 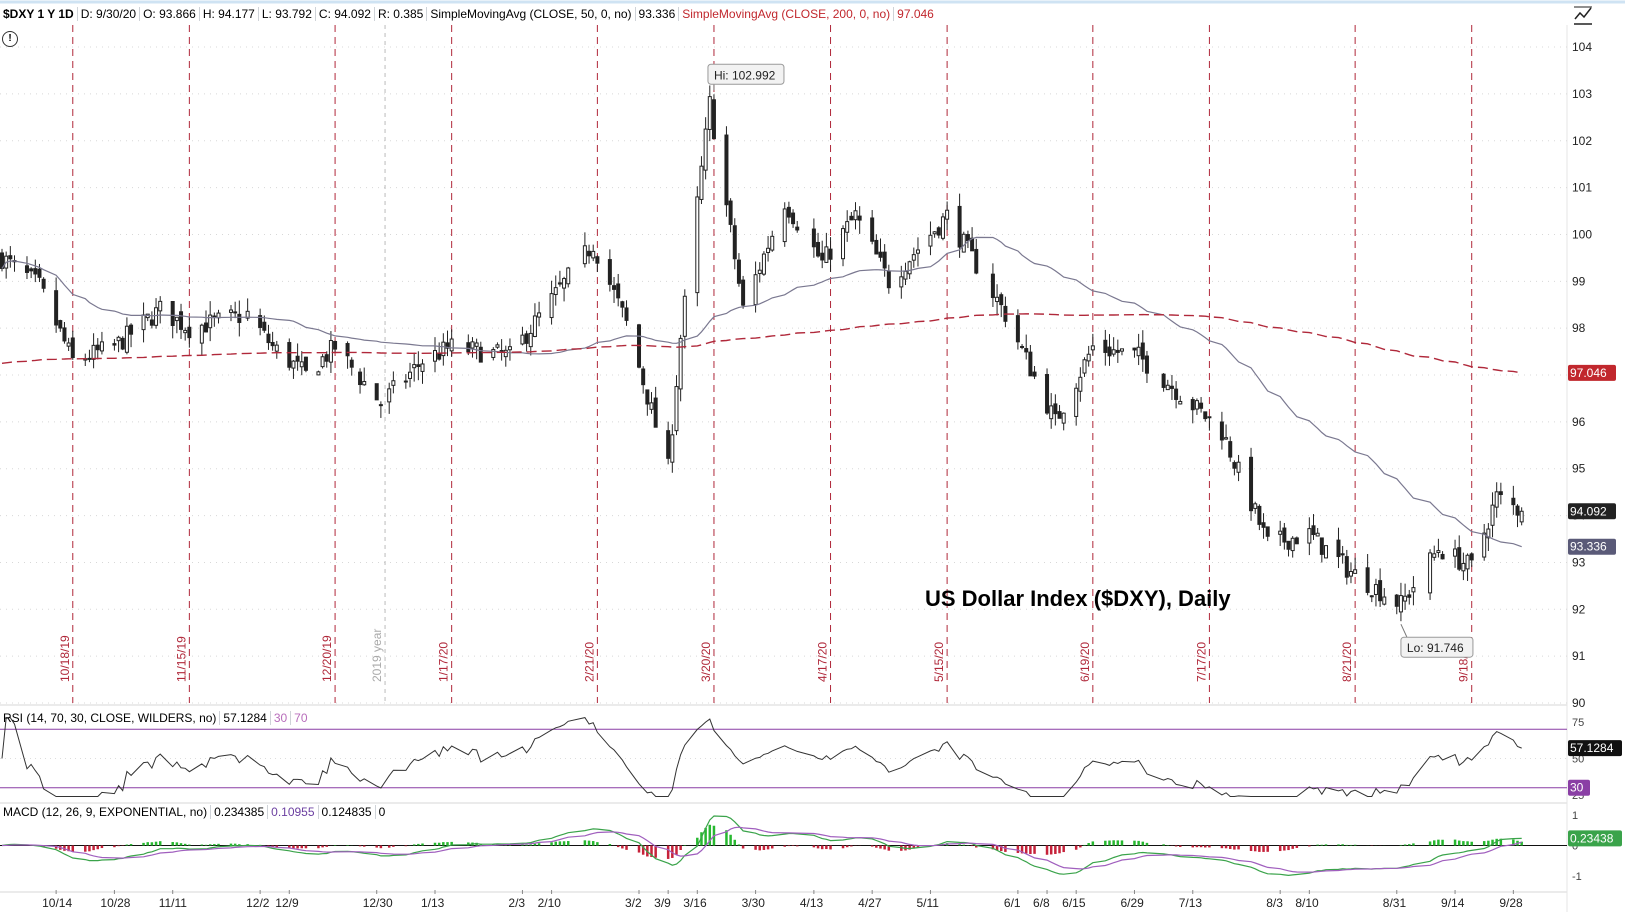 What do you see at coordinates (110, 718) in the screenshot?
I see `rsi-study-label: RSI (14, 70, 30, CLOSE, WILDERS, no)` at bounding box center [110, 718].